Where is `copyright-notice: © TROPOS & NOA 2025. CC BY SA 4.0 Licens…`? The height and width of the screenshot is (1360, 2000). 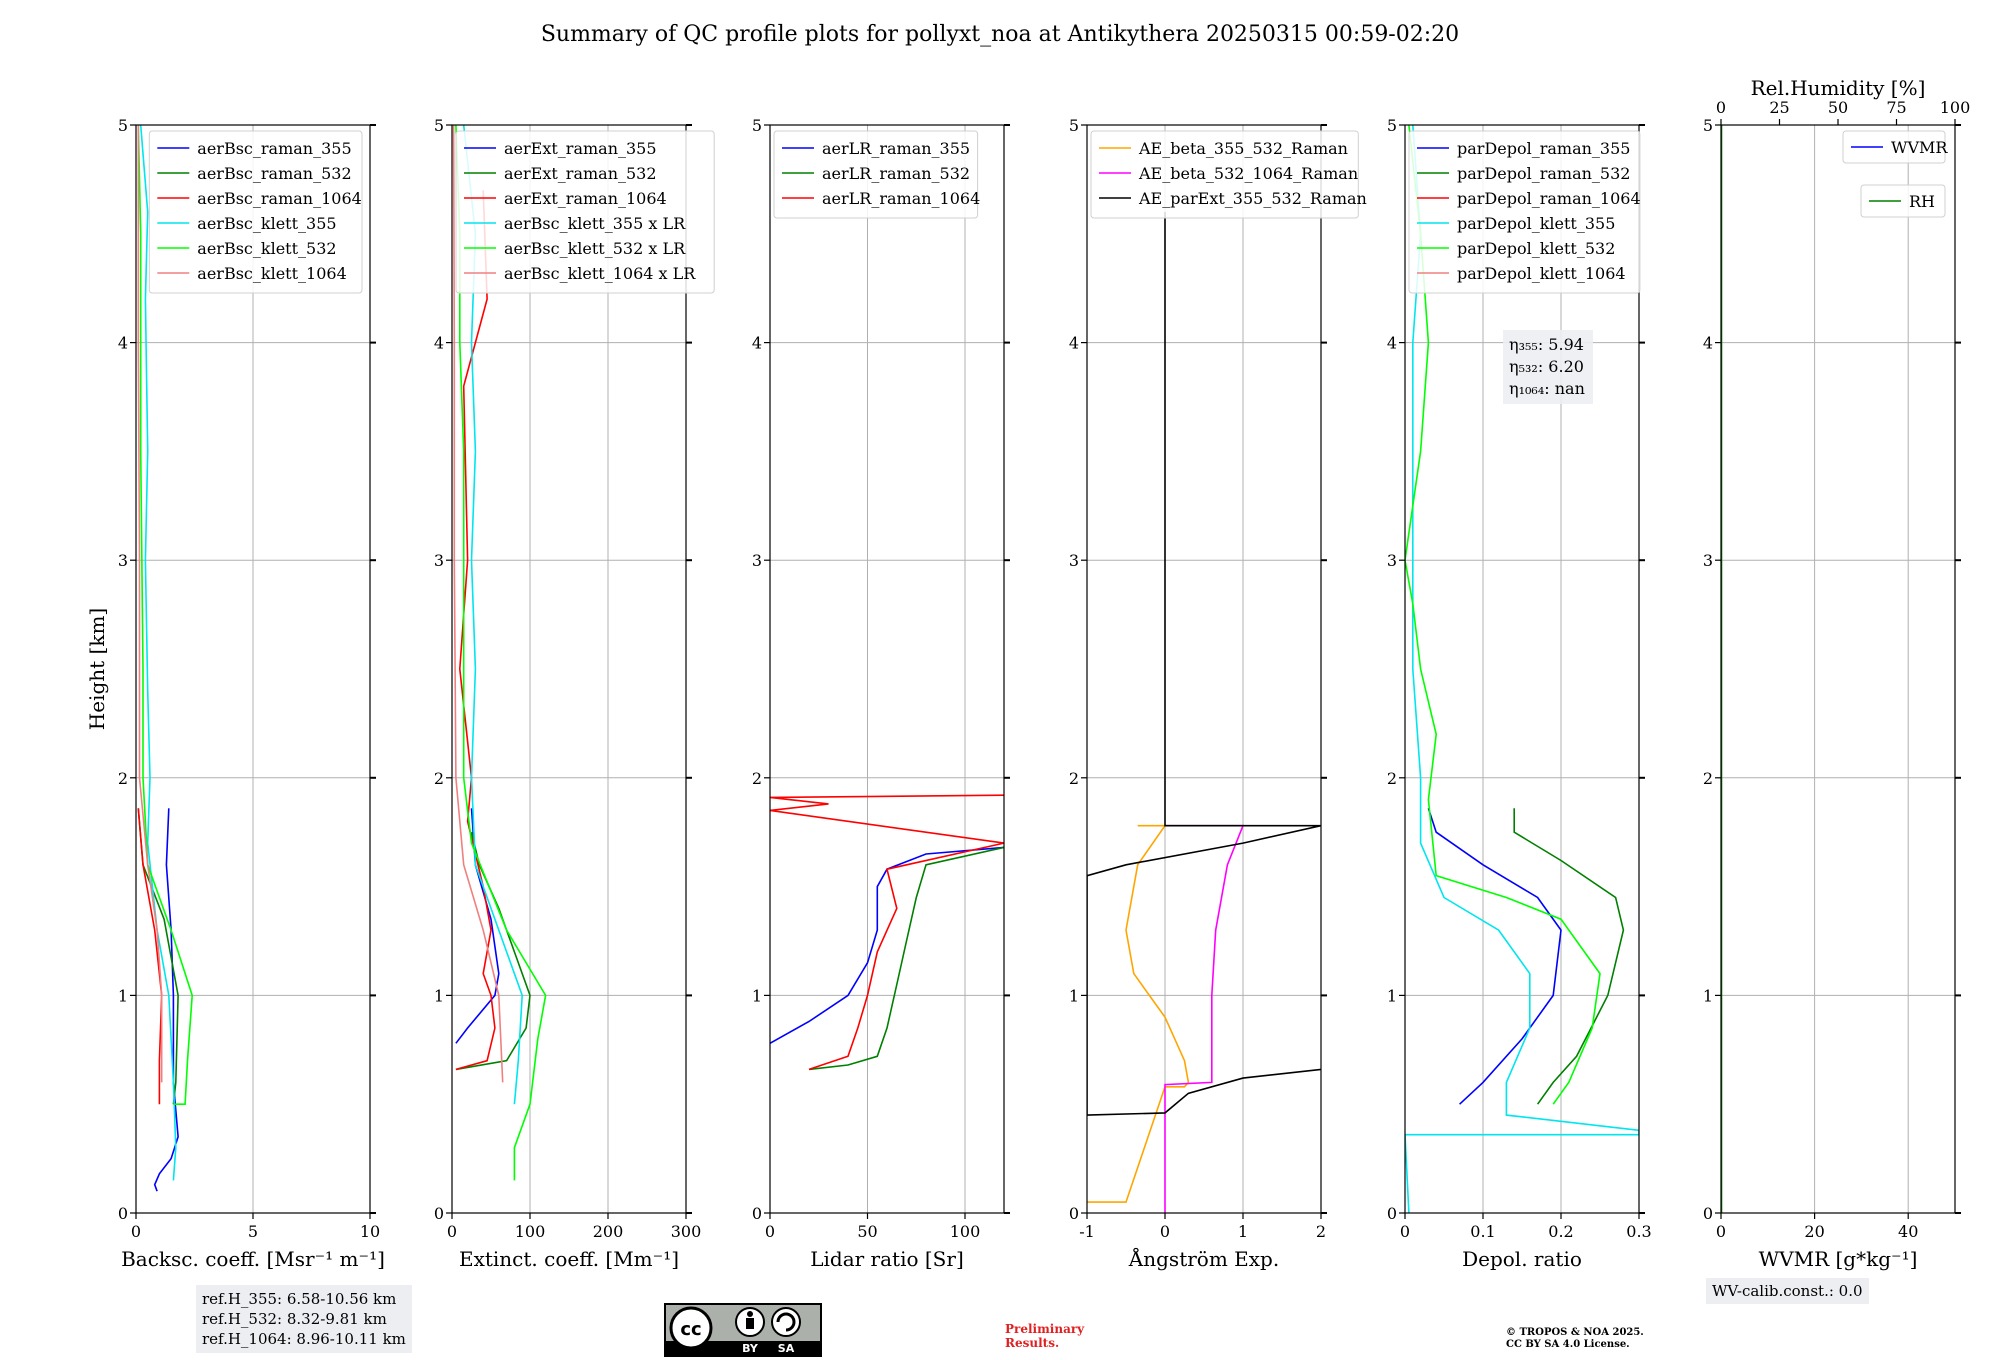 copyright-notice: © TROPOS & NOA 2025. CC BY SA 4.0 Licens… is located at coordinates (1575, 1339).